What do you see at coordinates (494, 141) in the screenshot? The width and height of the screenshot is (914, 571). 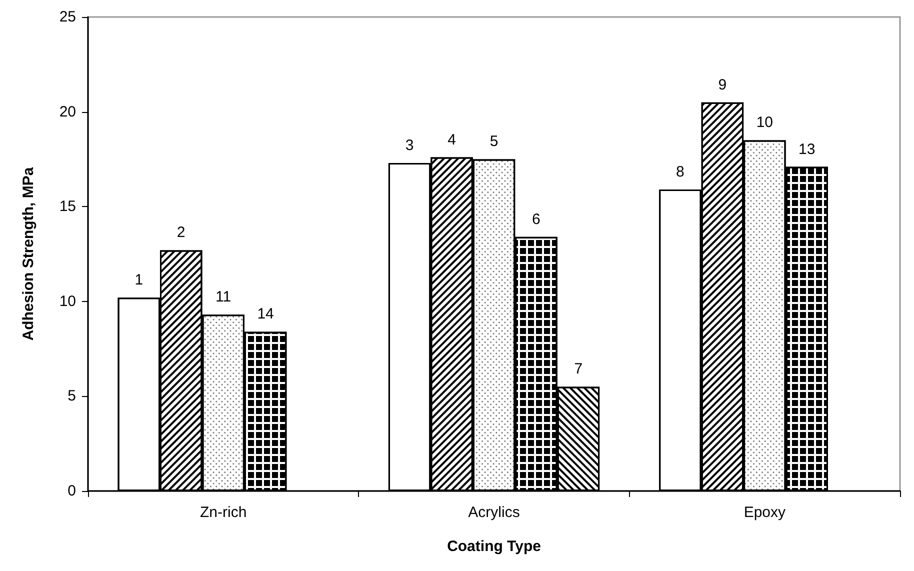 I see `annotation: 5` at bounding box center [494, 141].